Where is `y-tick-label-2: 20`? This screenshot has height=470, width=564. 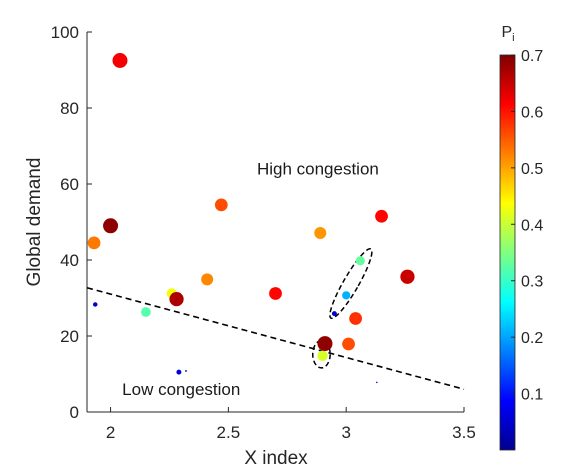 y-tick-label-2: 20 is located at coordinates (69, 336).